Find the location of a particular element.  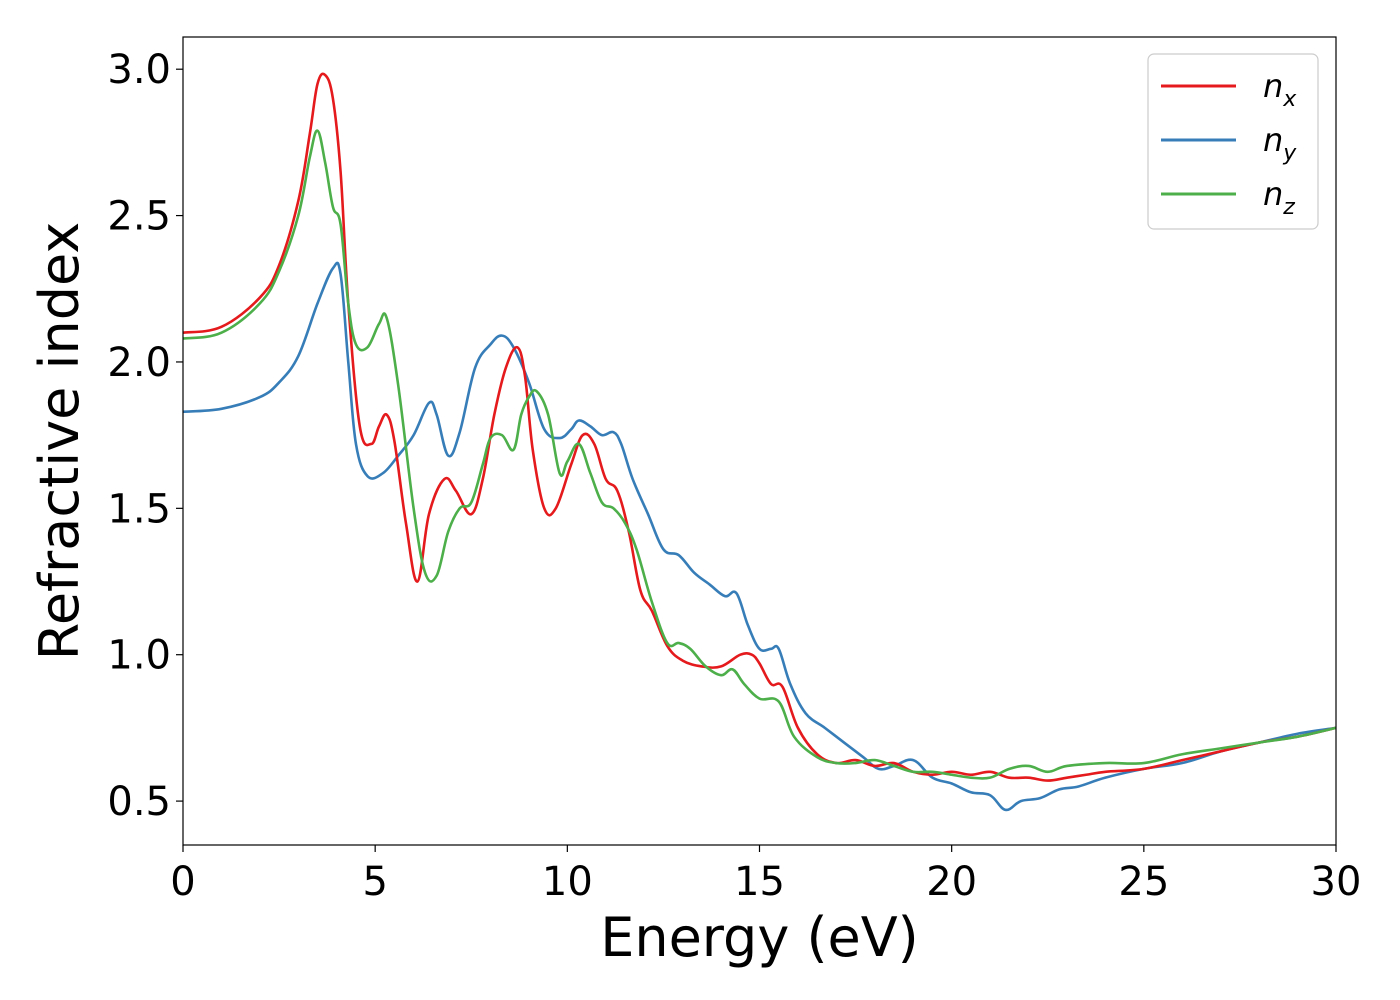

legend-entry-nz: nz is located at coordinates (1228, 197).